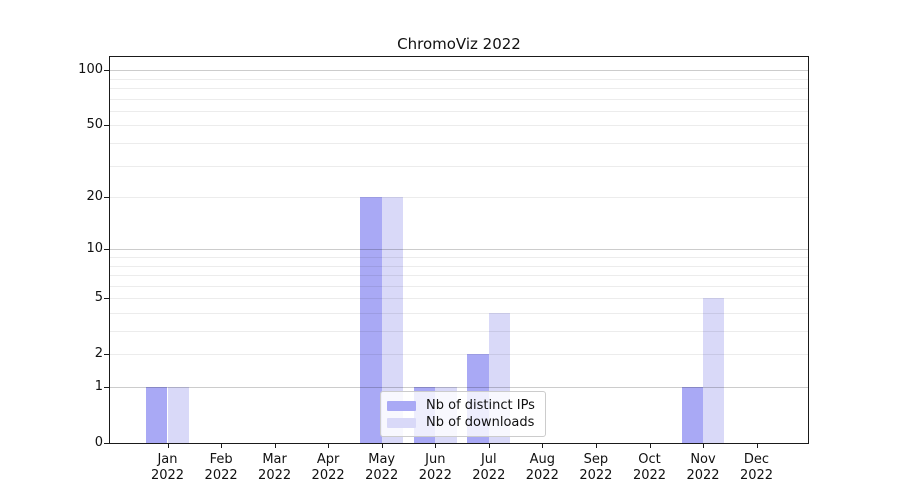 Image resolution: width=900 pixels, height=500 pixels. Describe the element at coordinates (178, 415) in the screenshot. I see `bar-downloads-jan` at that location.